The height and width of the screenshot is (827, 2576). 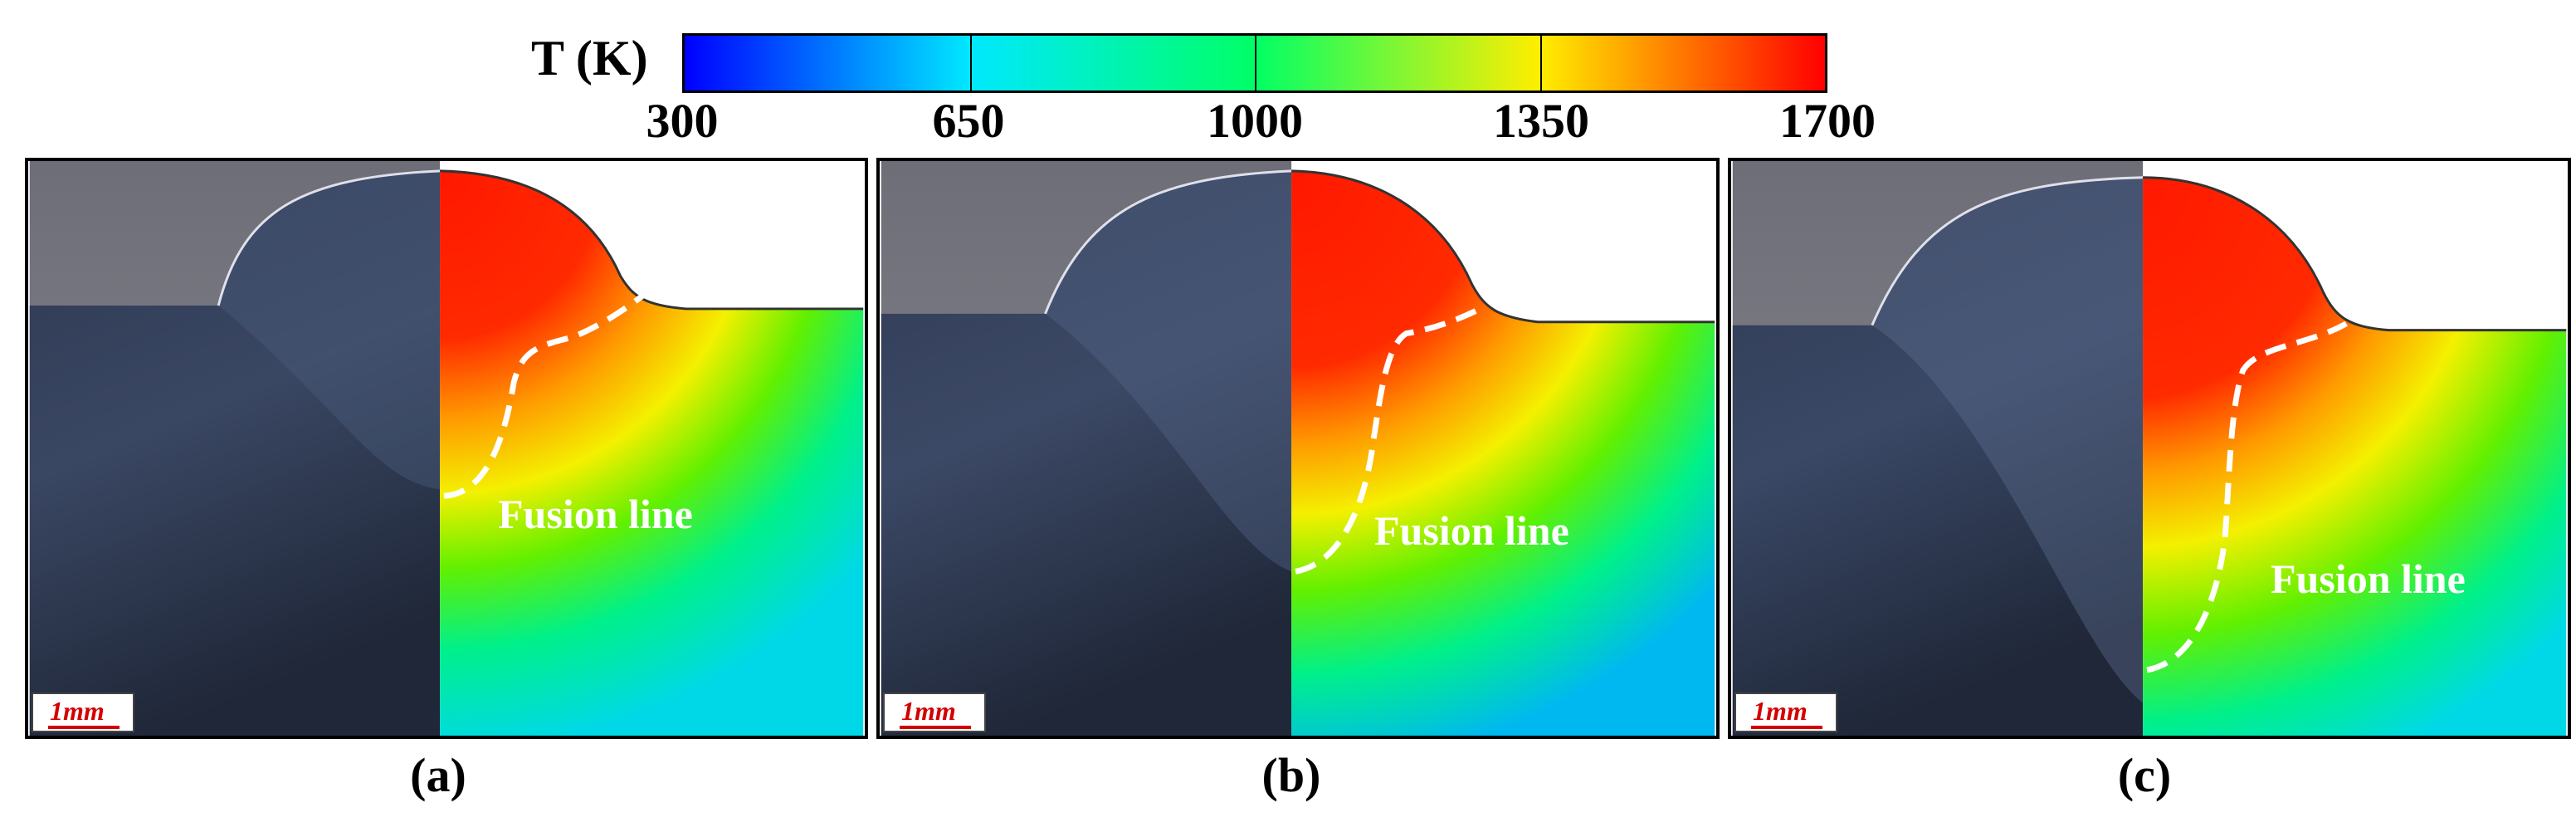 What do you see at coordinates (2145, 775) in the screenshot?
I see `panel-c-label: (c)` at bounding box center [2145, 775].